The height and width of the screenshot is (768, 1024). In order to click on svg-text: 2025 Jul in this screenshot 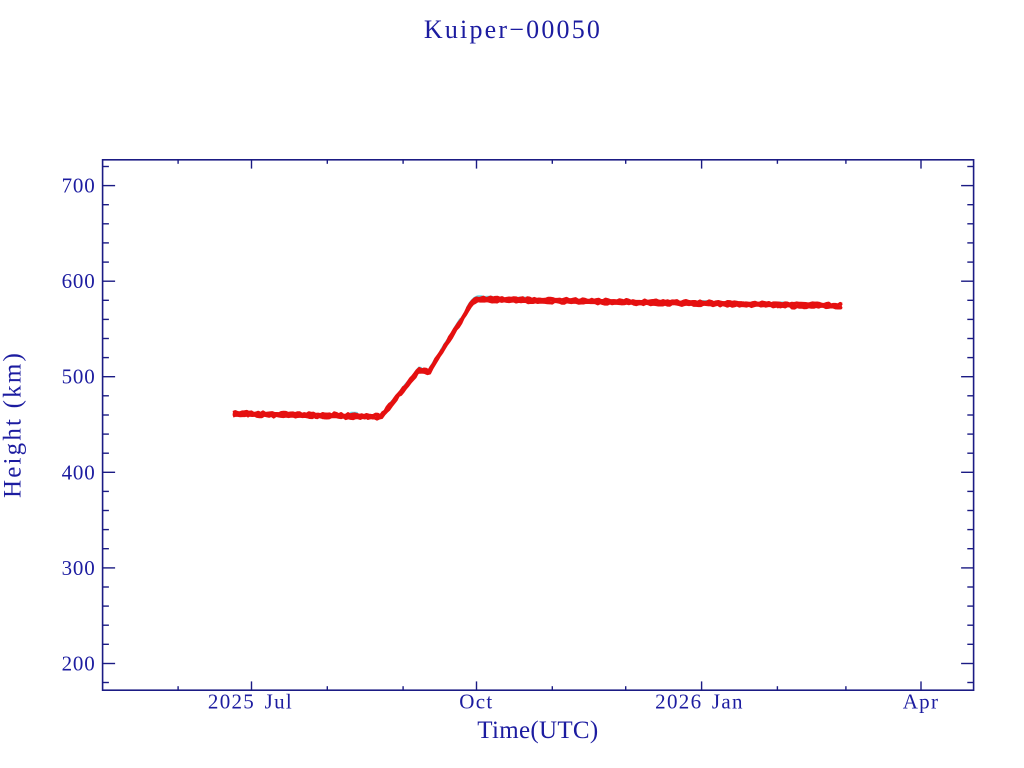, I will do `click(250, 701)`.